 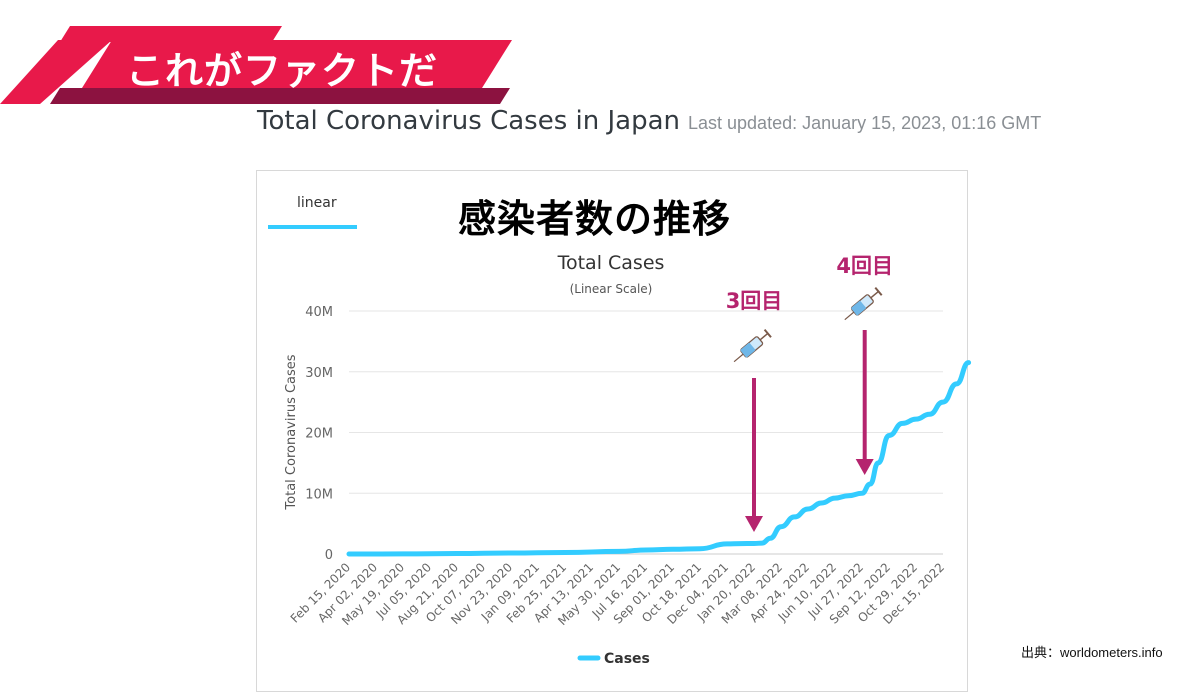 What do you see at coordinates (317, 203) in the screenshot?
I see `tab-linear: linear` at bounding box center [317, 203].